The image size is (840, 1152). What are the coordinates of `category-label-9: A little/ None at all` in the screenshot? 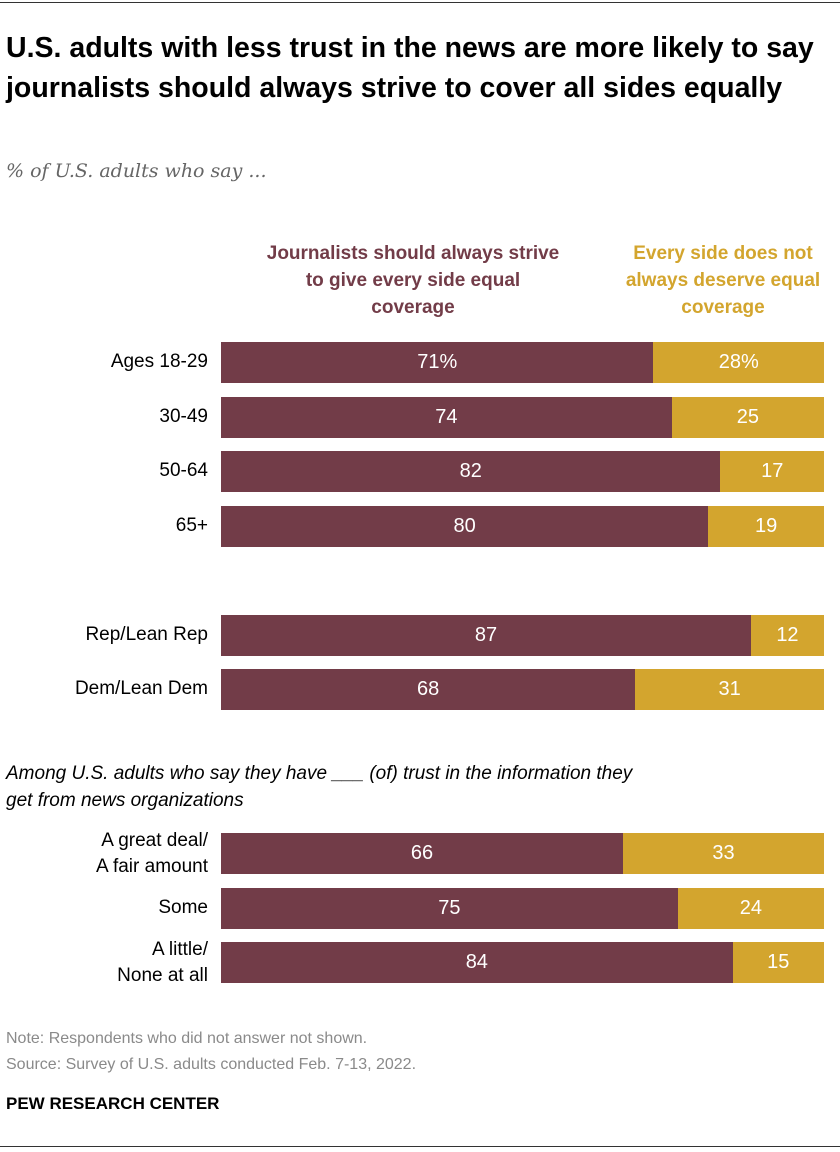 It's located at (162, 962).